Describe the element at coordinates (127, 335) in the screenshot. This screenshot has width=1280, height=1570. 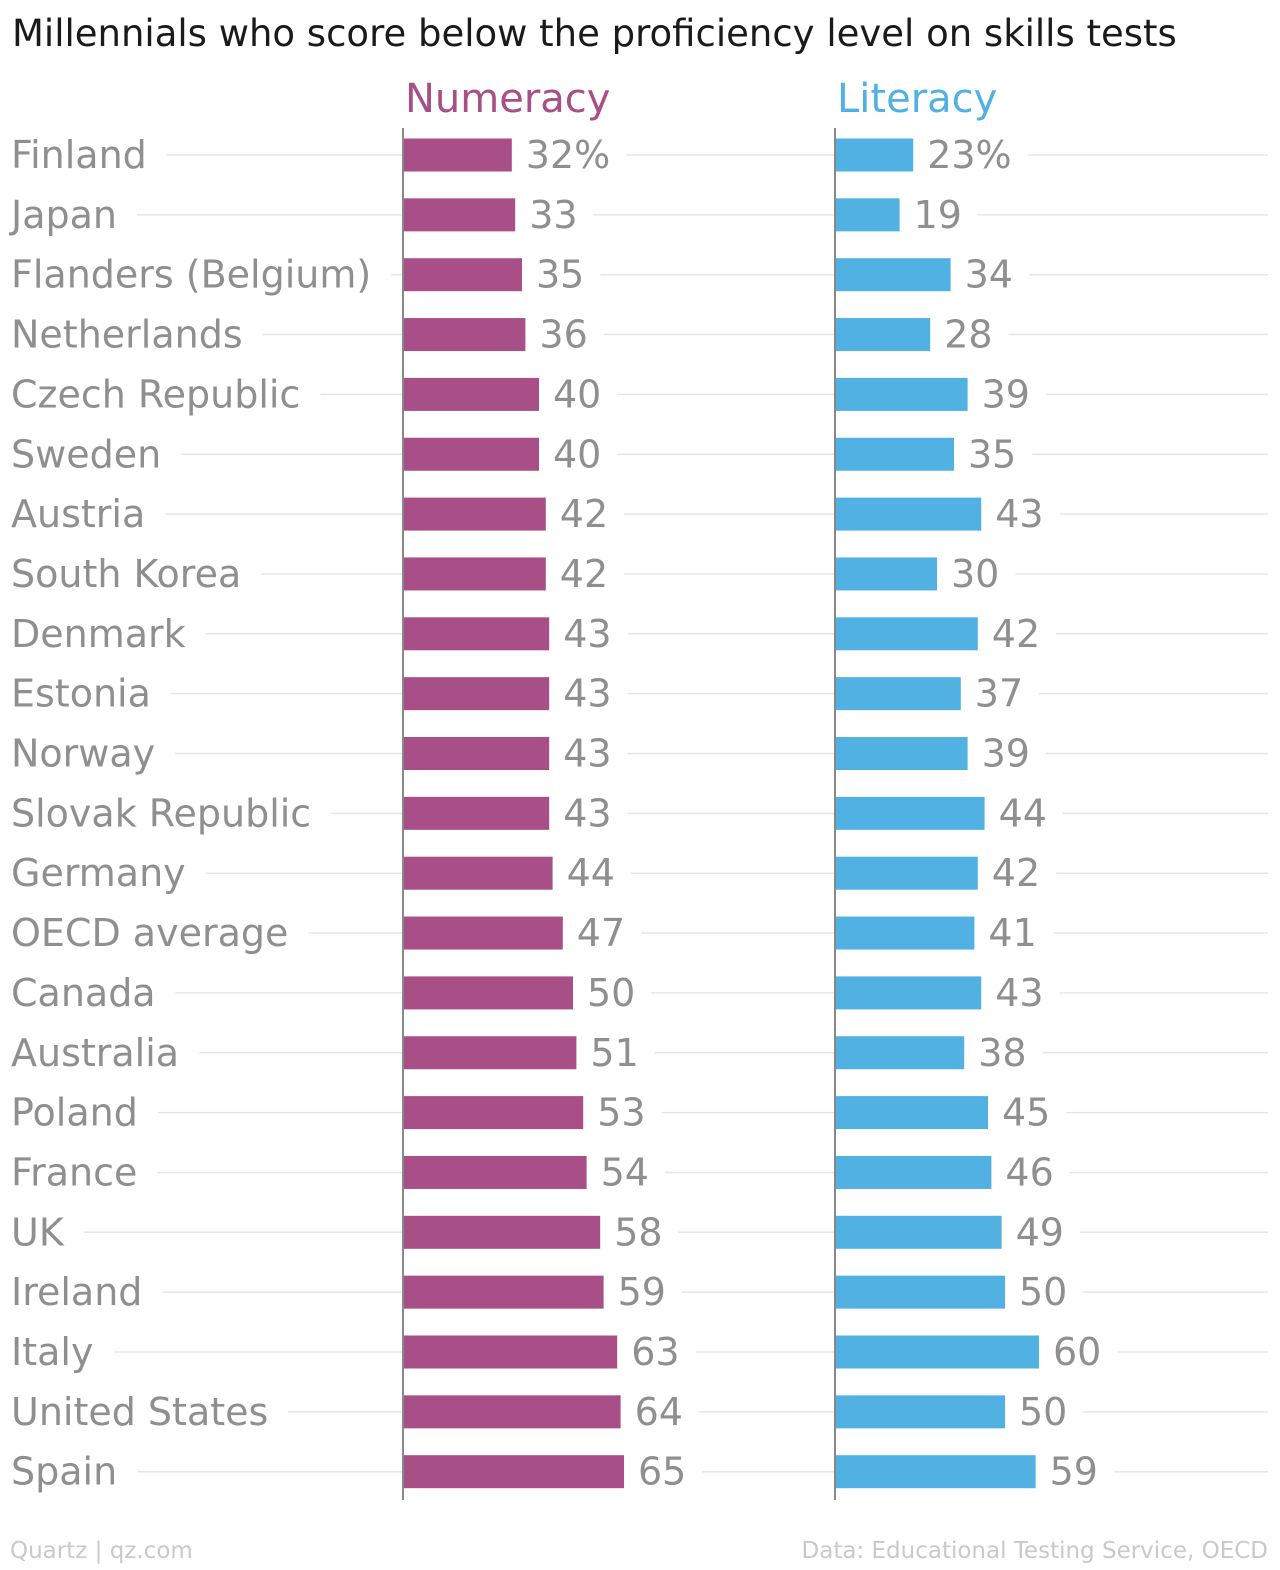
I see `category-label-netherlands: Netherlands` at that location.